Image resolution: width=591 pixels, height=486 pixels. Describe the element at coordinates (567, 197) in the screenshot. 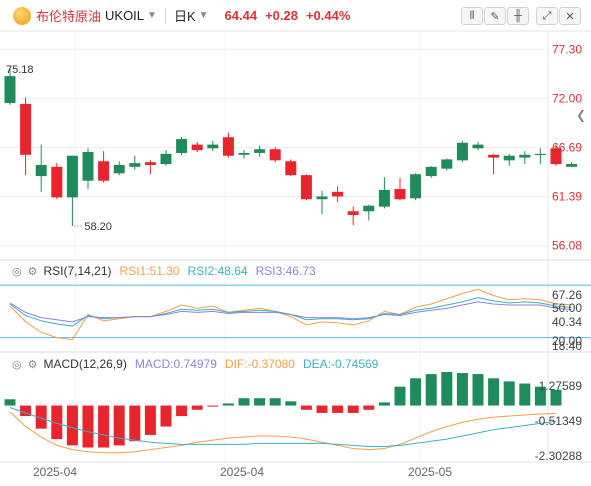

I see `y-tick-label: 61.39` at that location.